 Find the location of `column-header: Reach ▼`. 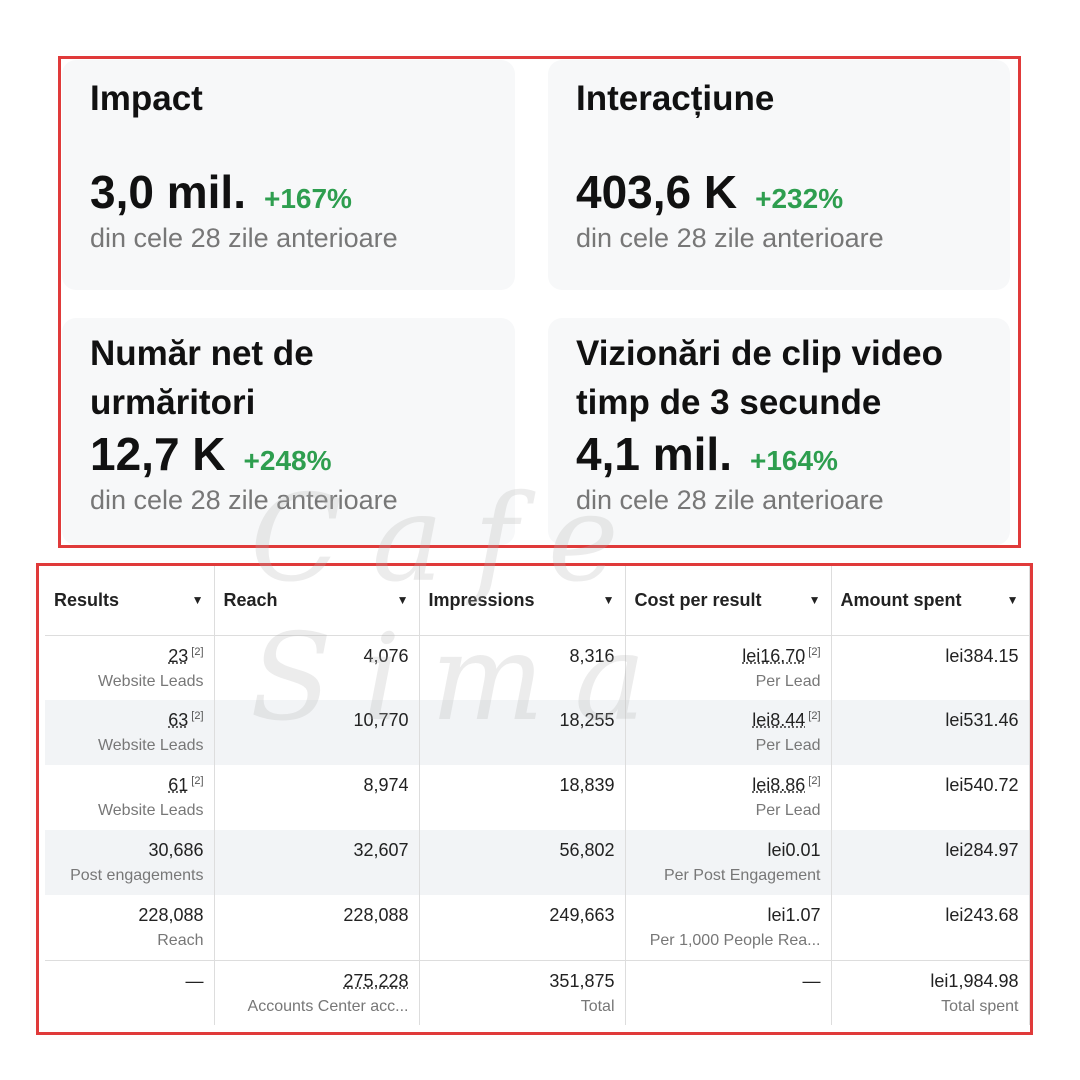

column-header: Reach ▼ is located at coordinates (317, 601).